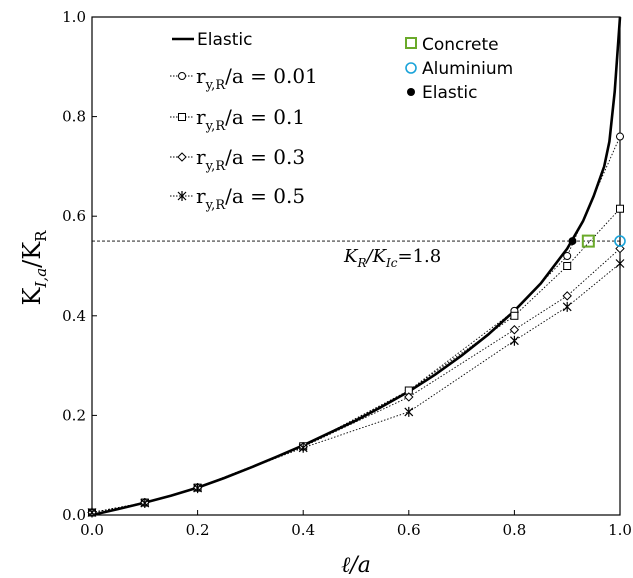  What do you see at coordinates (79, 266) in the screenshot?
I see `y-axis: 0.0 0.2 0.4 0.6 0.8 1.0` at bounding box center [79, 266].